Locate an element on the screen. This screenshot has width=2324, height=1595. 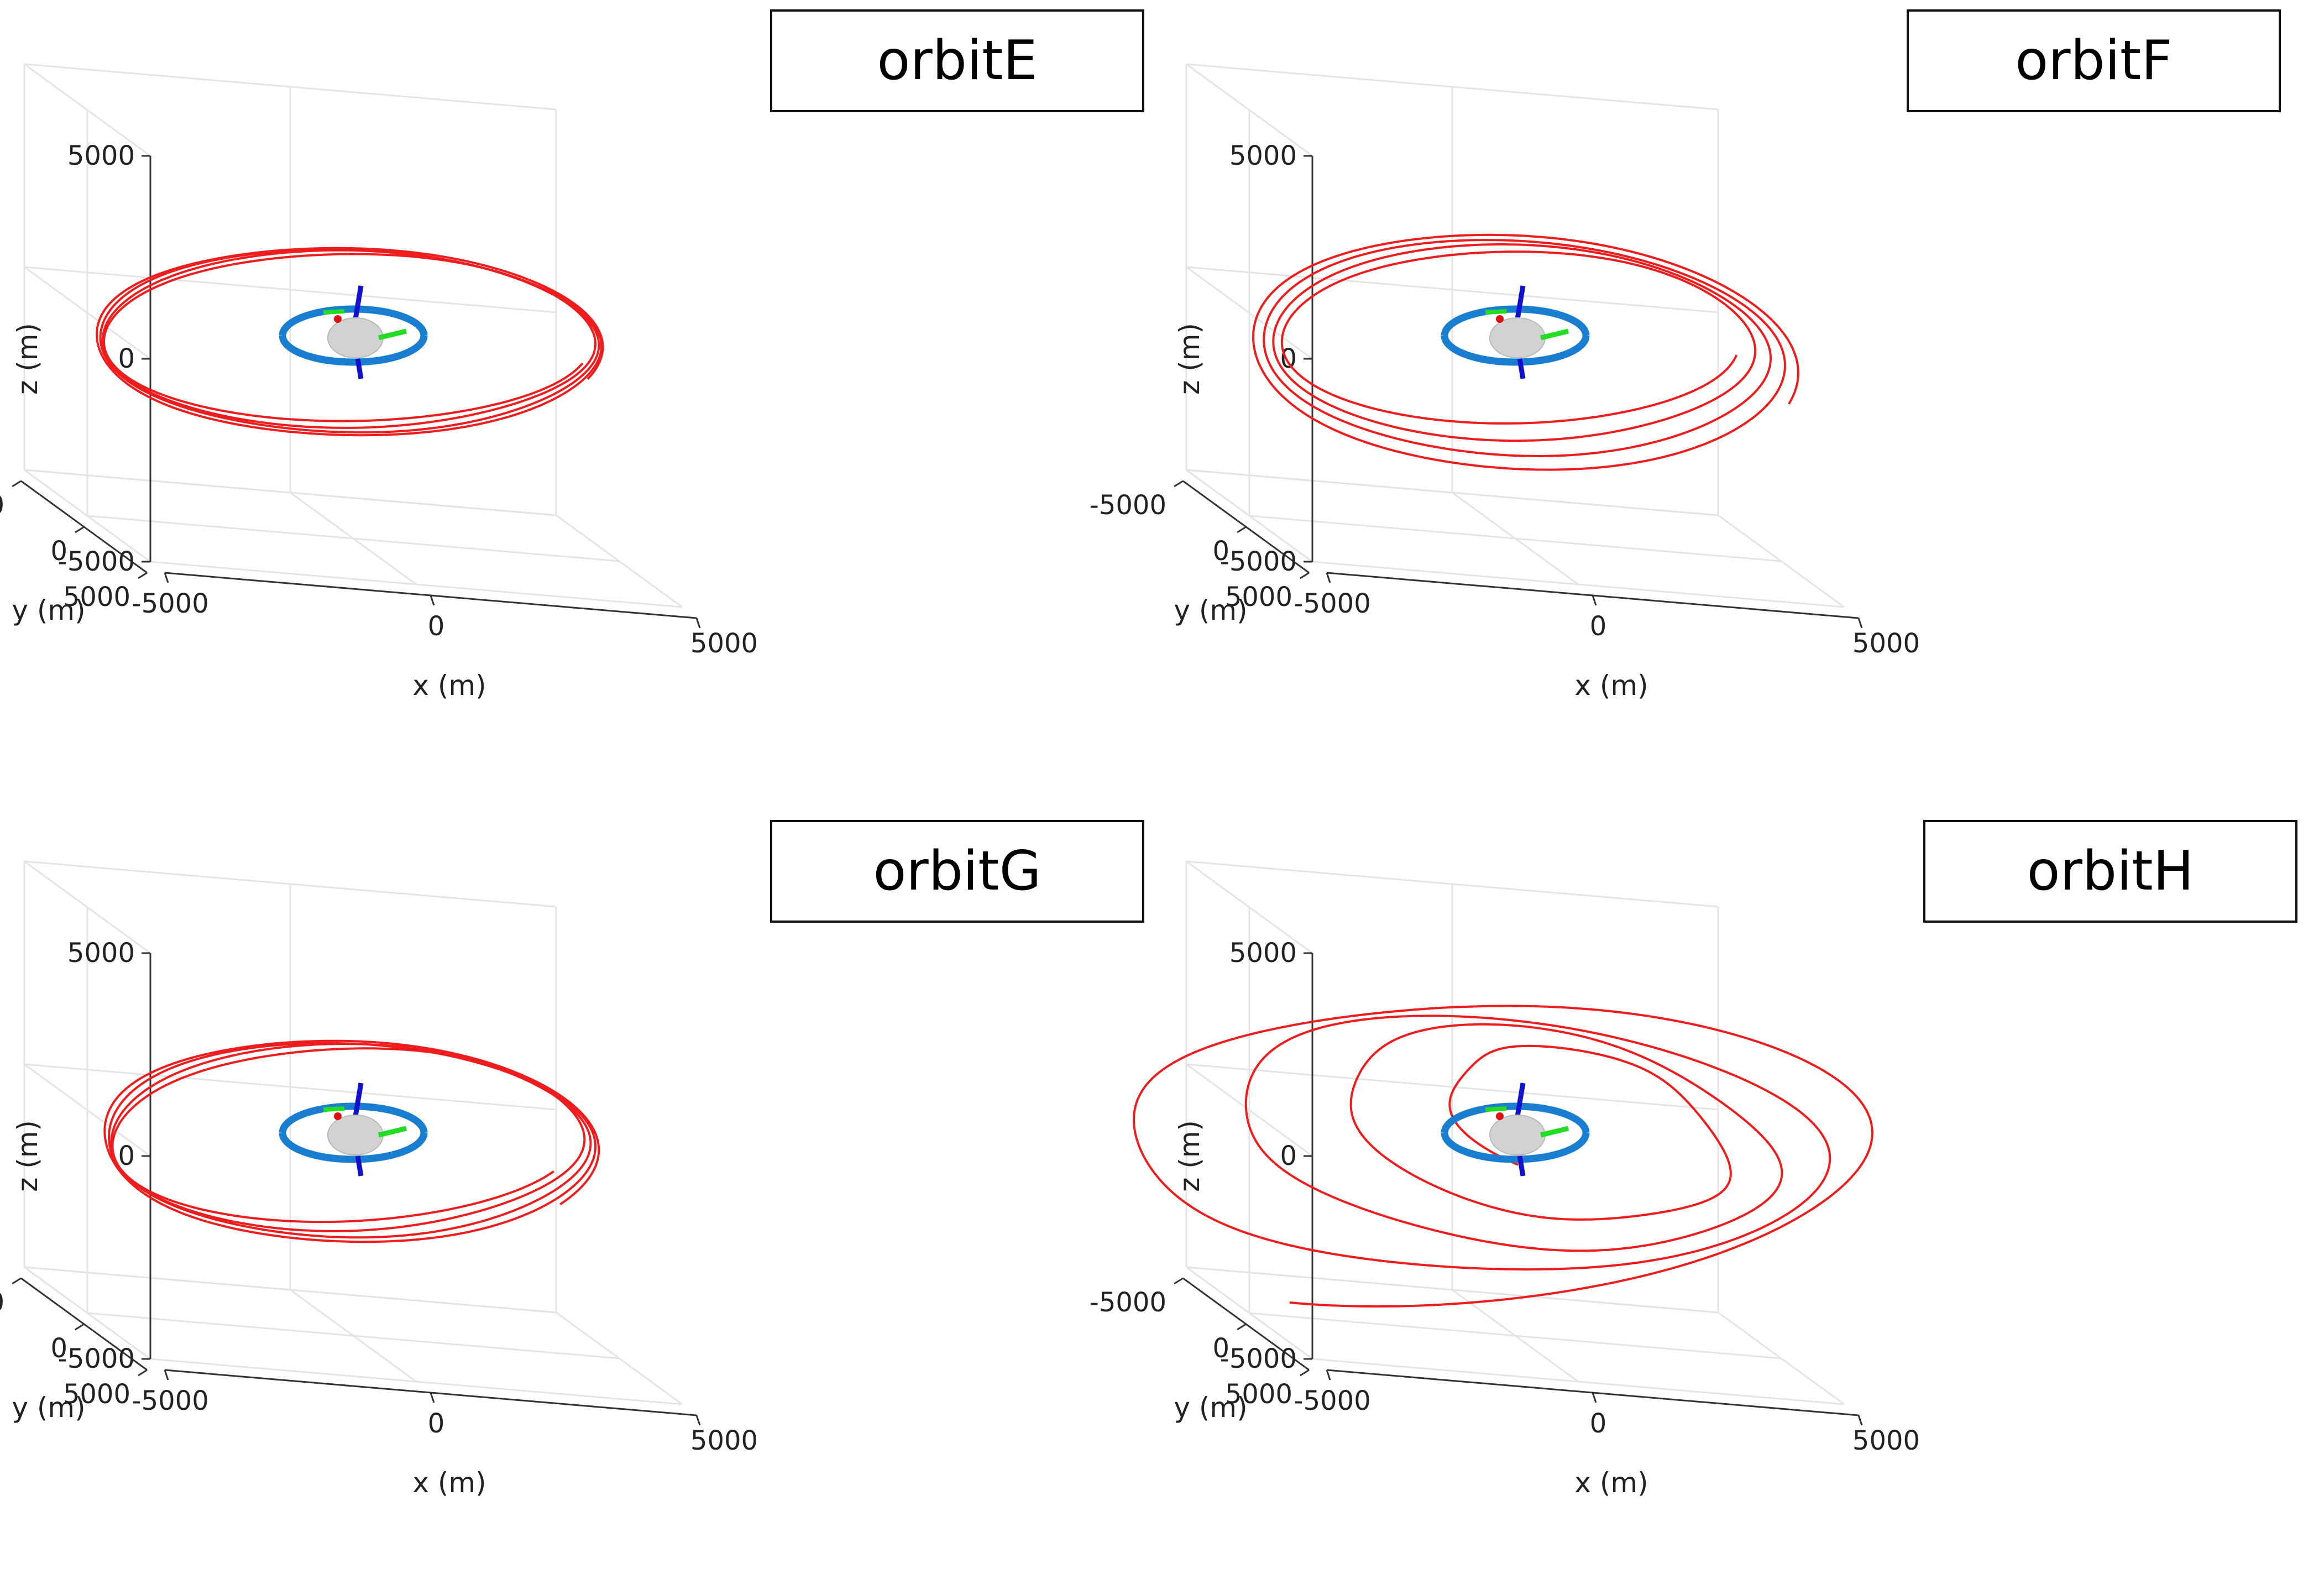
legend-box: orbitF is located at coordinates (2094, 60).